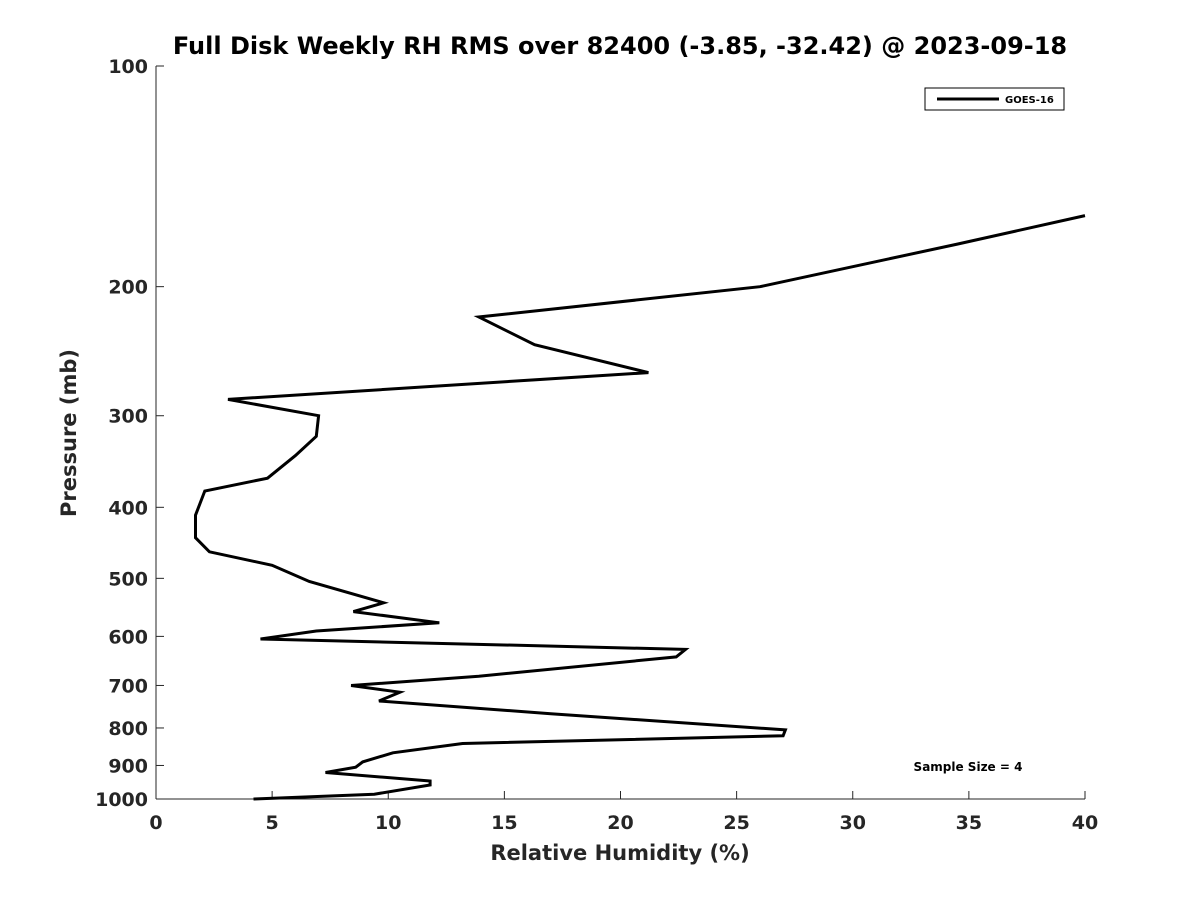 The width and height of the screenshot is (1200, 900). What do you see at coordinates (272, 823) in the screenshot?
I see `x-tick-label: 5` at bounding box center [272, 823].